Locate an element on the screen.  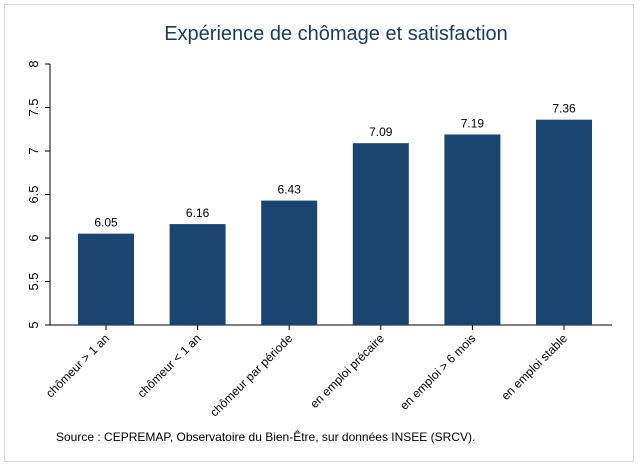
data-label: 6.16 is located at coordinates (198, 213).